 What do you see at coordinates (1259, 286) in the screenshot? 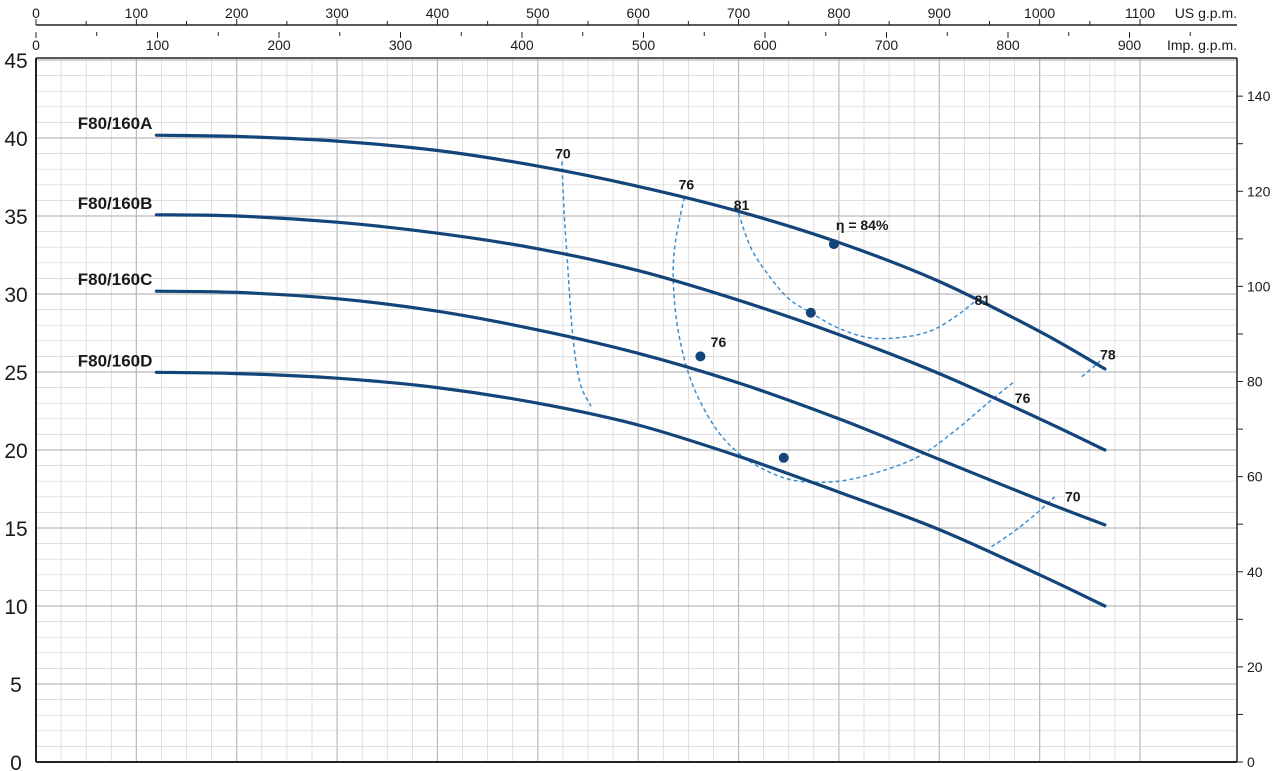
I see `right-tick-label: 100` at bounding box center [1259, 286].